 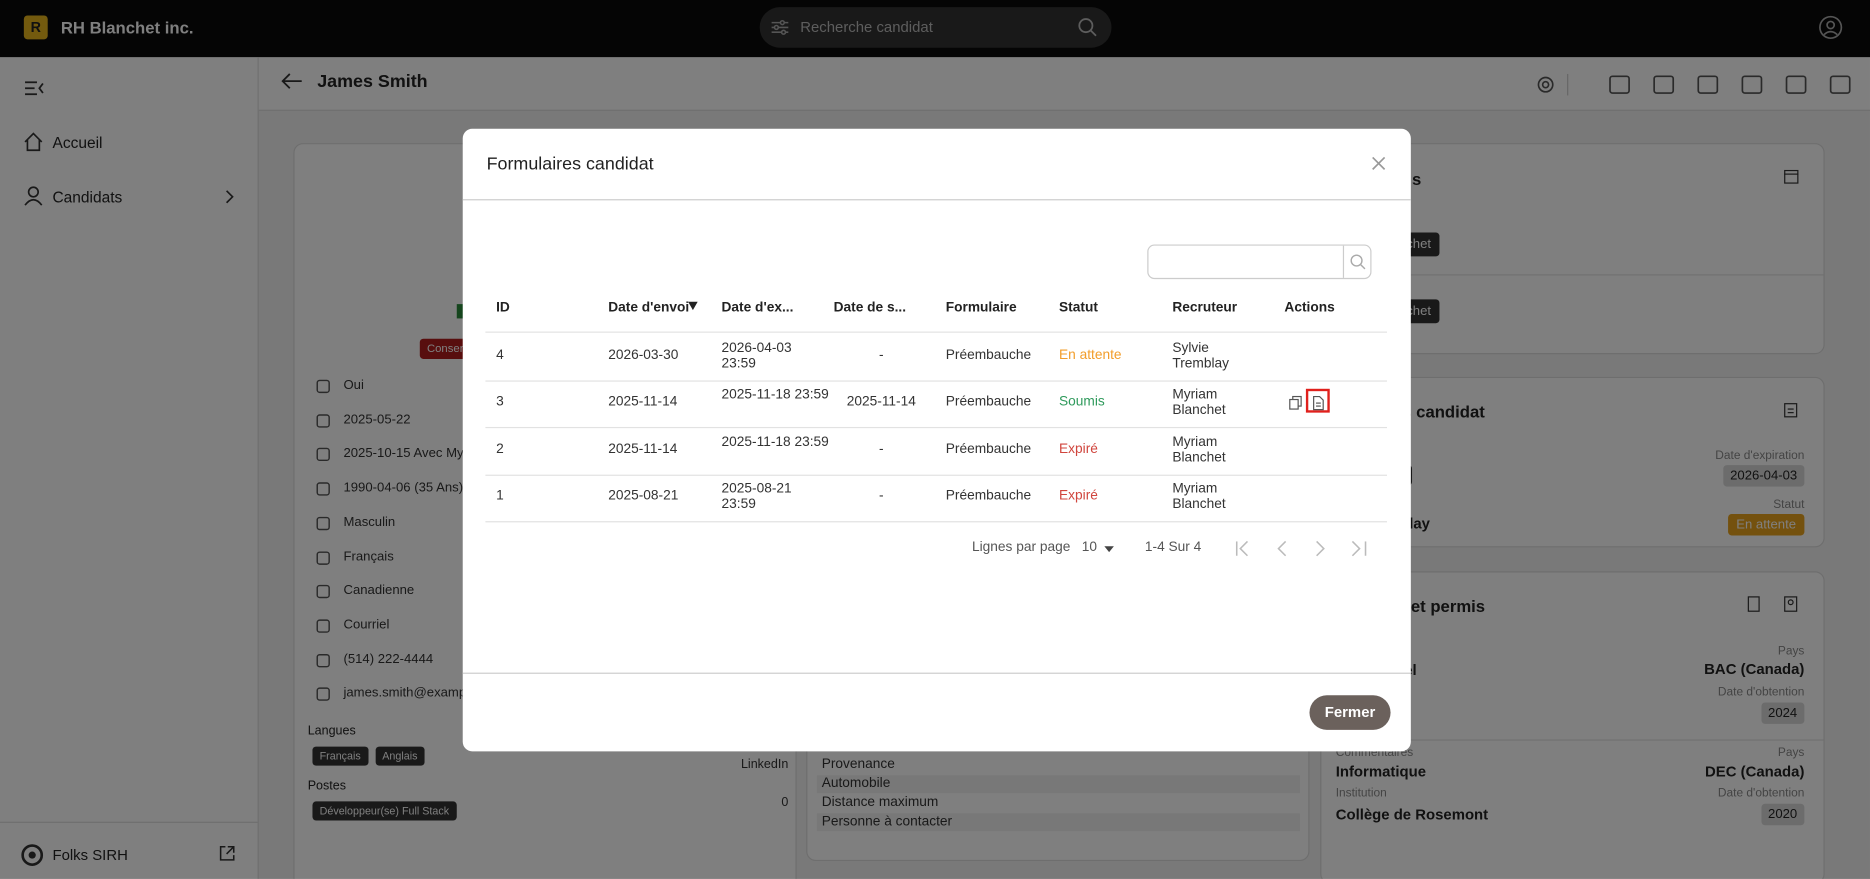 I want to click on table-cell: 4, so click(x=500, y=354).